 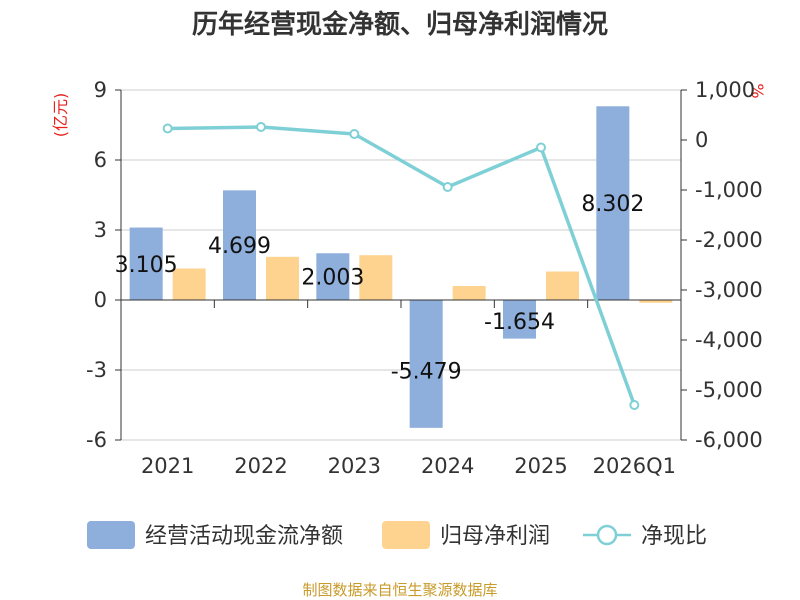 What do you see at coordinates (729, 440) in the screenshot?
I see `right-tick-label: -6,000` at bounding box center [729, 440].